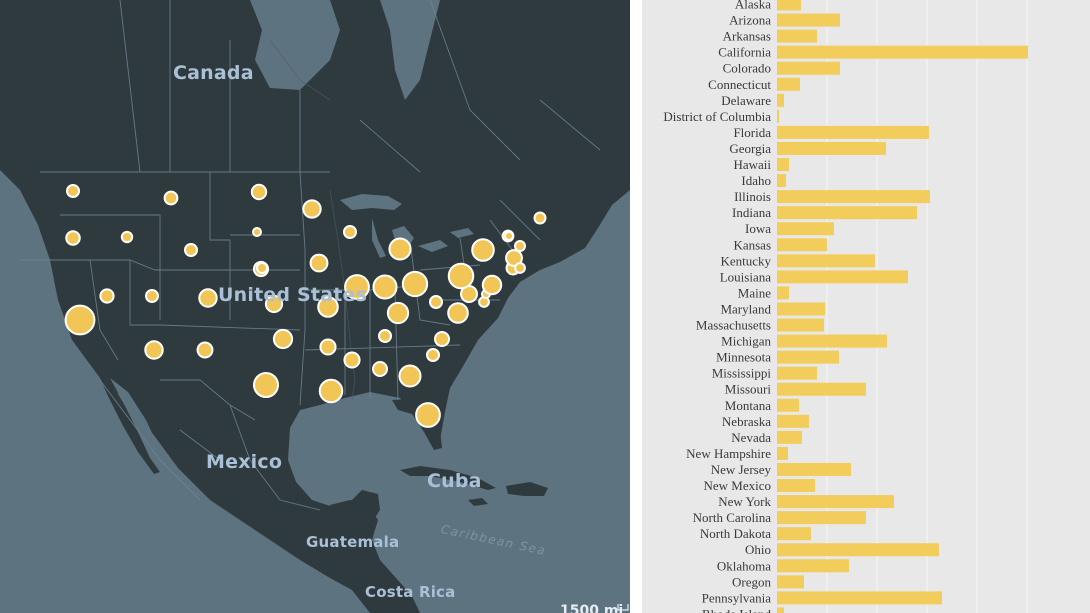 This screenshot has width=1090, height=613. I want to click on bar-hawaii, so click(783, 165).